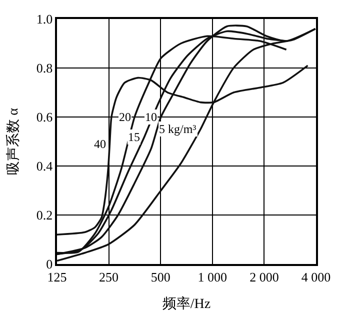 This screenshot has height=322, width=346. I want to click on x-tick-label: 250, so click(109, 276).